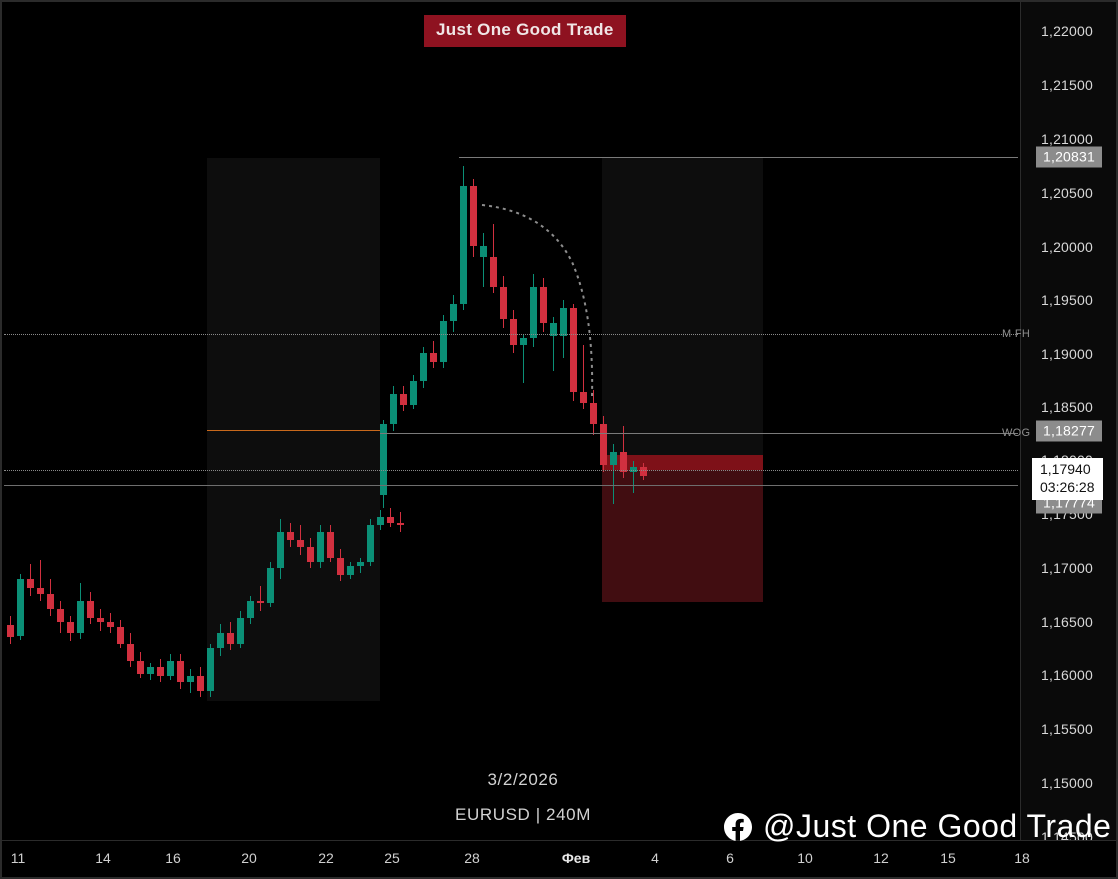 Image resolution: width=1118 pixels, height=879 pixels. Describe the element at coordinates (699, 433) in the screenshot. I see `wog-line` at that location.